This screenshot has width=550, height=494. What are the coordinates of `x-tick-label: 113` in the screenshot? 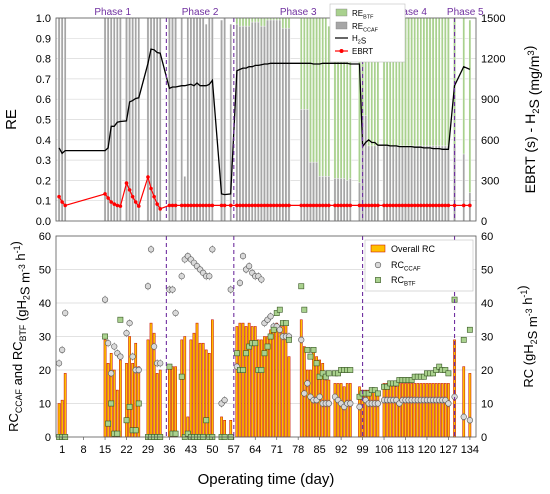 It's located at (406, 450).